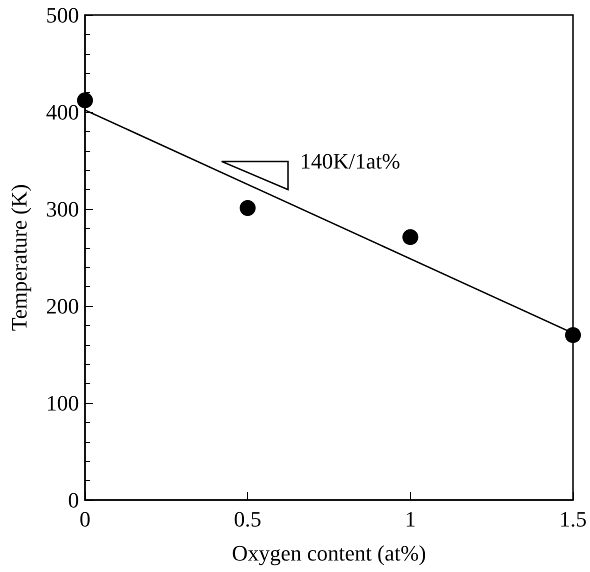 The image size is (590, 572). What do you see at coordinates (329, 553) in the screenshot?
I see `x-axis-title: Oxygen content (at%)` at bounding box center [329, 553].